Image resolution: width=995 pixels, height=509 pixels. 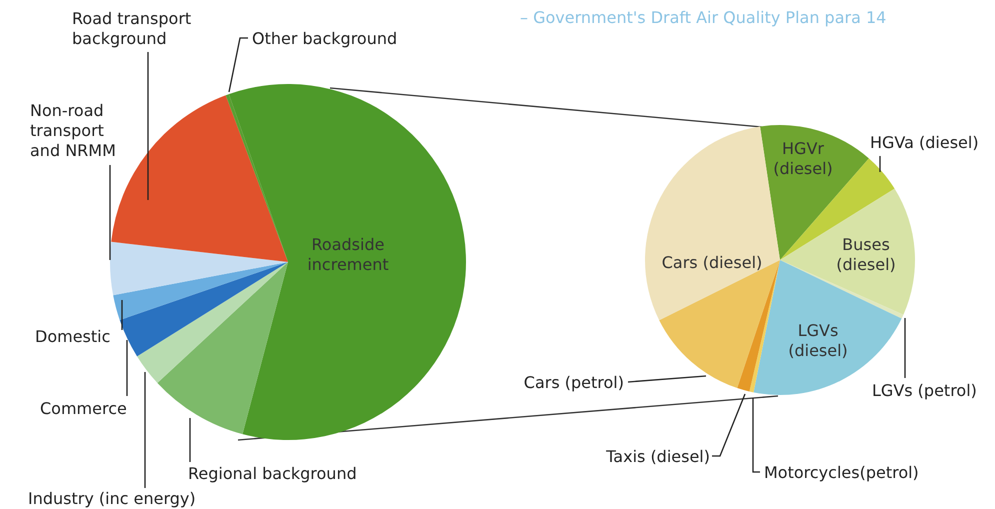 What do you see at coordinates (112, 498) in the screenshot?
I see `slice-label: Industry (inc energy)` at bounding box center [112, 498].